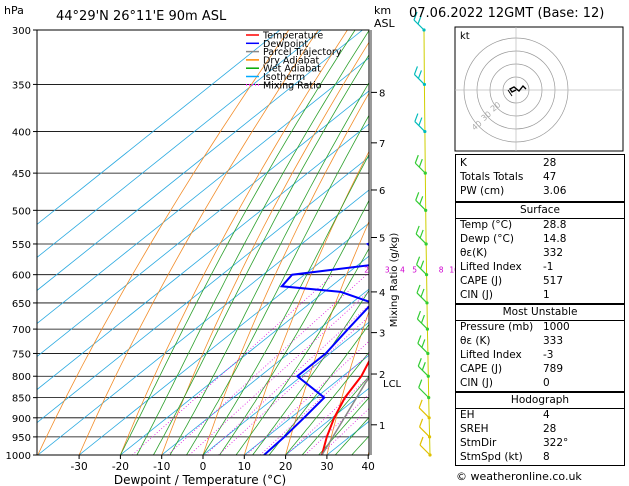 The height and width of the screenshot is (486, 629). Describe the element at coordinates (21, 438) in the screenshot. I see `pressure-tick-label: 950` at that location.